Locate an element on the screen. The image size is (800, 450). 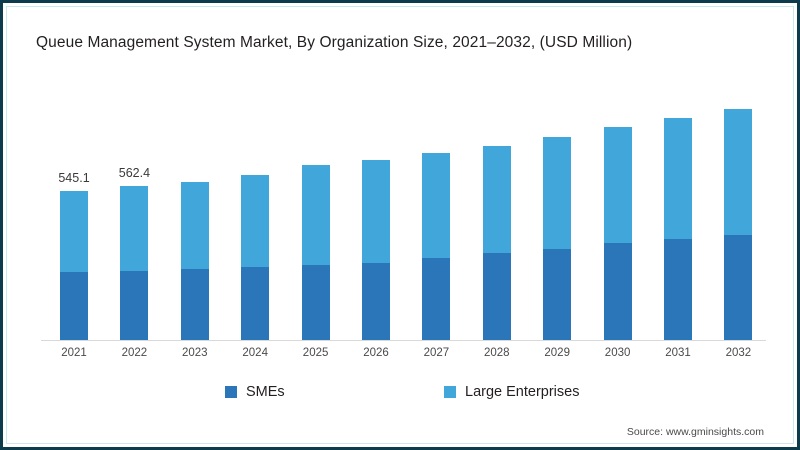
bar-segment-large-enterprises-2032 is located at coordinates (738, 172).